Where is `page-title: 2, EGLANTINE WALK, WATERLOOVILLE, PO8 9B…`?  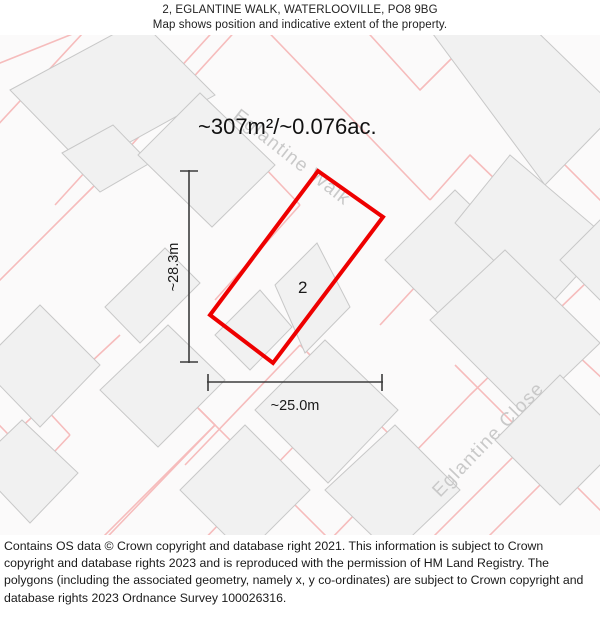
page-title: 2, EGLANTINE WALK, WATERLOOVILLE, PO8 9B… is located at coordinates (300, 10).